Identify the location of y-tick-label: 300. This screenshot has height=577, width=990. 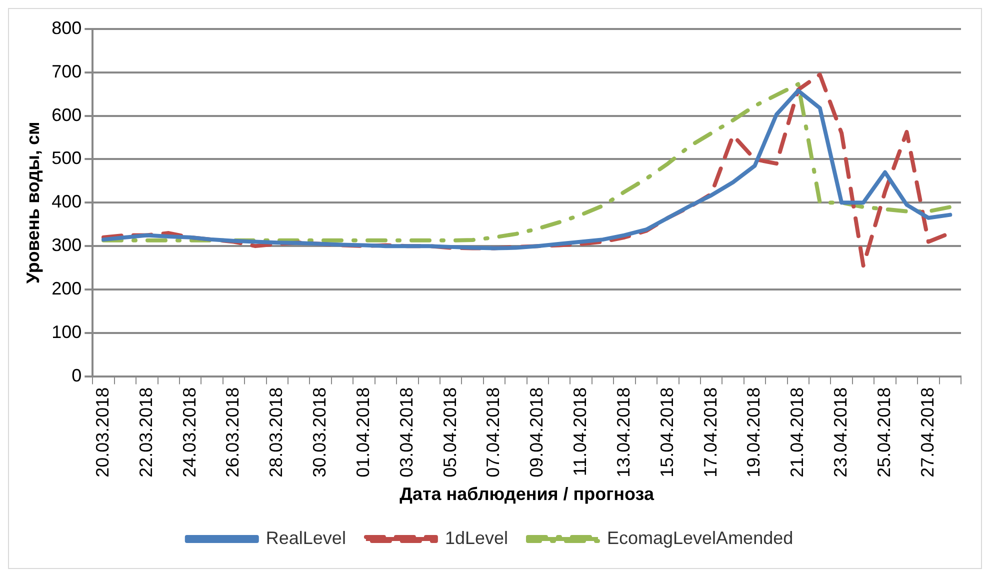
(67, 245).